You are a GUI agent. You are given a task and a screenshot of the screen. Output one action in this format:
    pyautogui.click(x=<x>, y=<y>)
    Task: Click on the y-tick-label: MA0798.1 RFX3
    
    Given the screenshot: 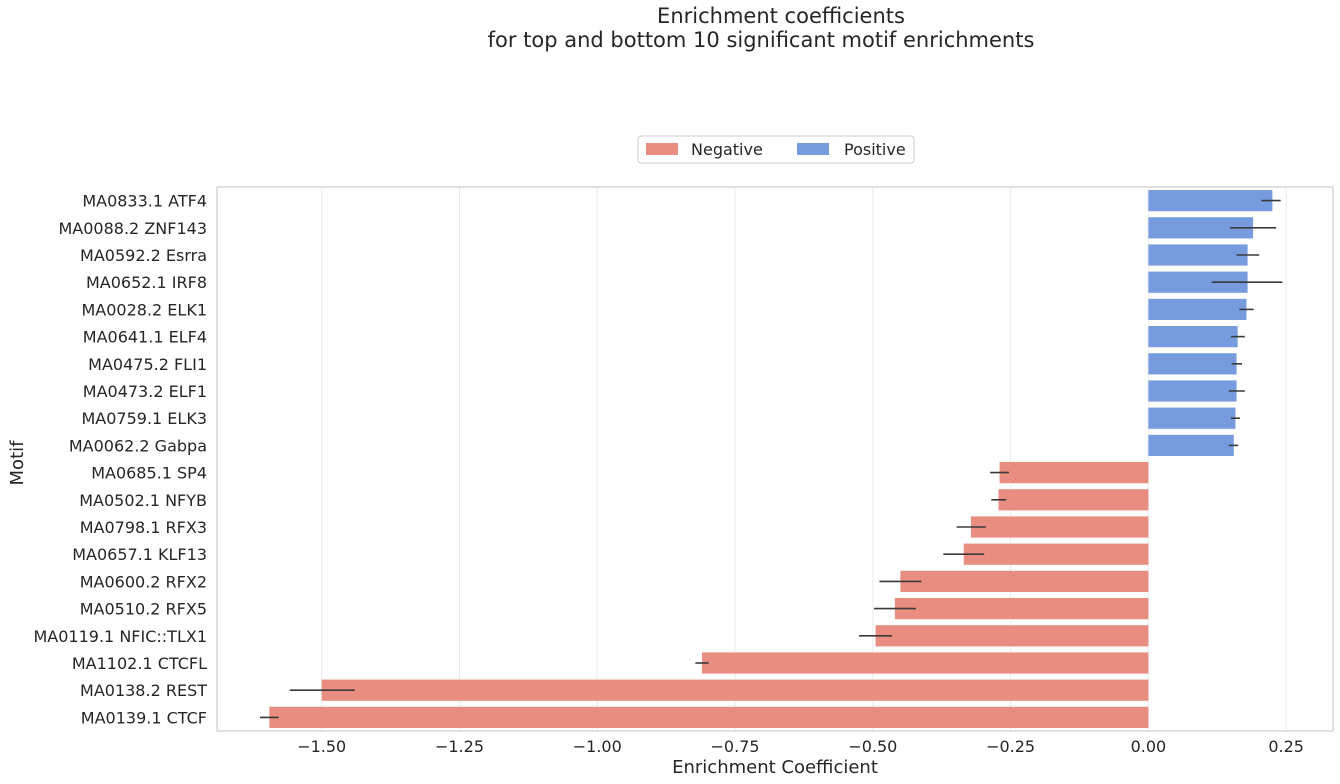 What is the action you would take?
    pyautogui.click(x=143, y=527)
    